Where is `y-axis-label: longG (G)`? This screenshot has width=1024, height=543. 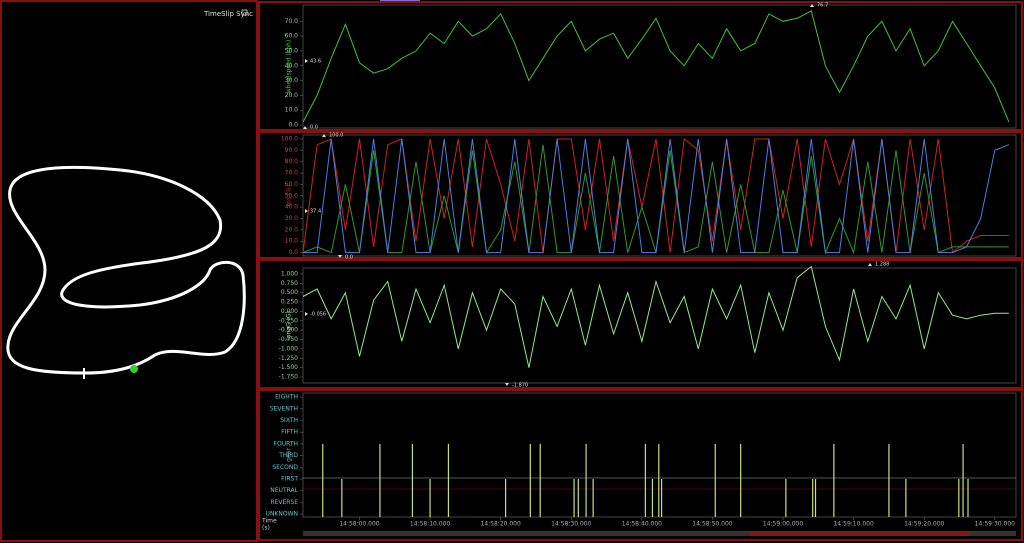
y-axis-label: longG (G) is located at coordinates (289, 325).